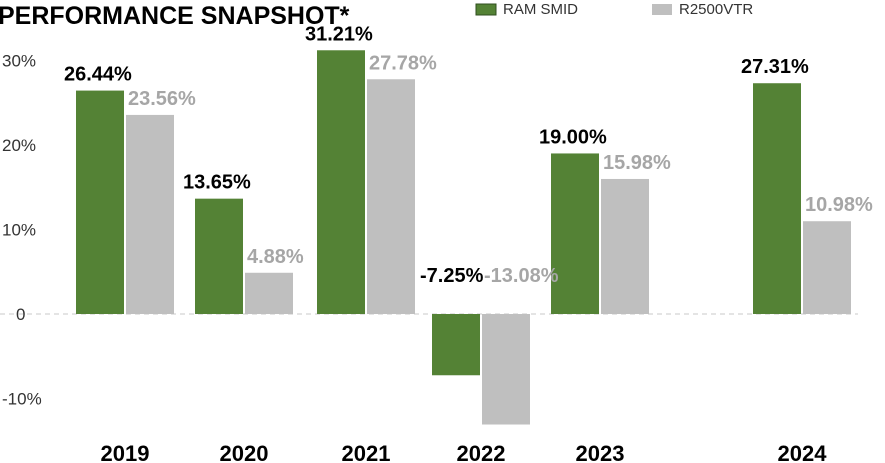  What do you see at coordinates (775, 67) in the screenshot?
I see `data-label-ram-smid-2024: 27.31%` at bounding box center [775, 67].